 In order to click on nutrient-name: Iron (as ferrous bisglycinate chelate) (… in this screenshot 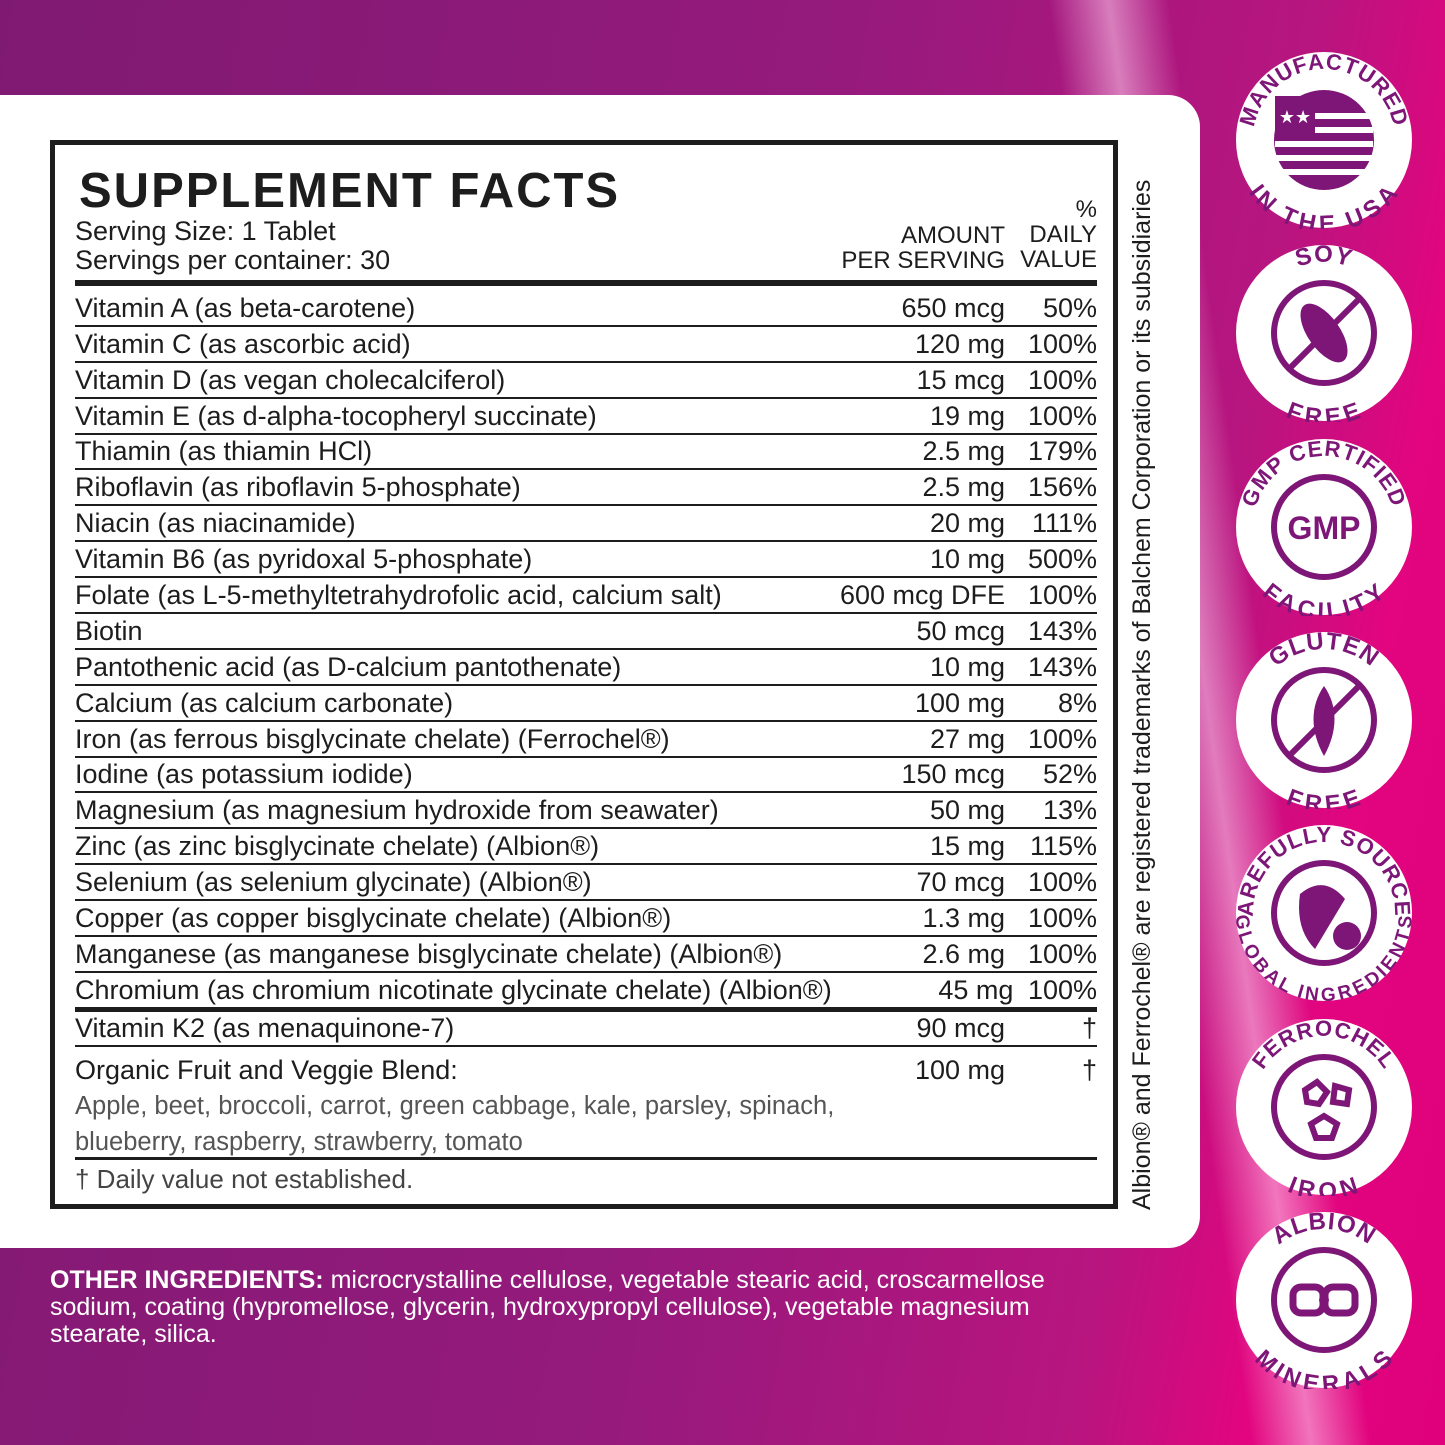, I will do `click(372, 738)`.